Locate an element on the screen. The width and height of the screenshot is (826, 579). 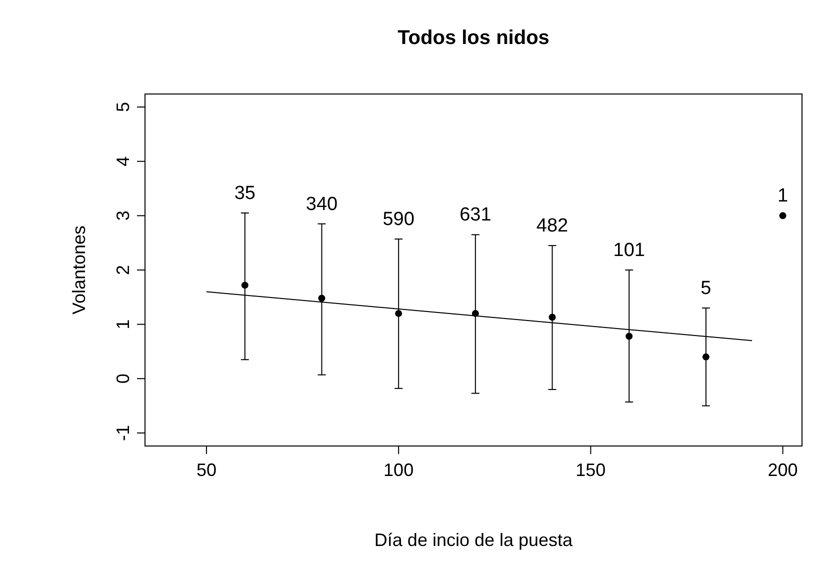
annotation: 1 is located at coordinates (783, 196).